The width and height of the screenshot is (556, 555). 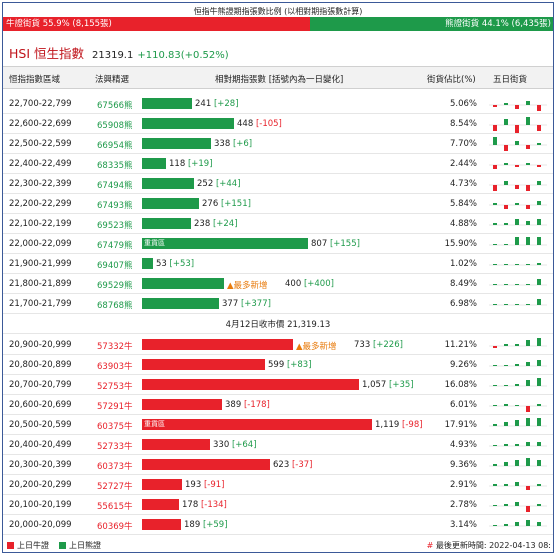 I want to click on table-row: 20,100-20,199 55615牛 178 [-134] 2.78%, so click(x=278, y=505).